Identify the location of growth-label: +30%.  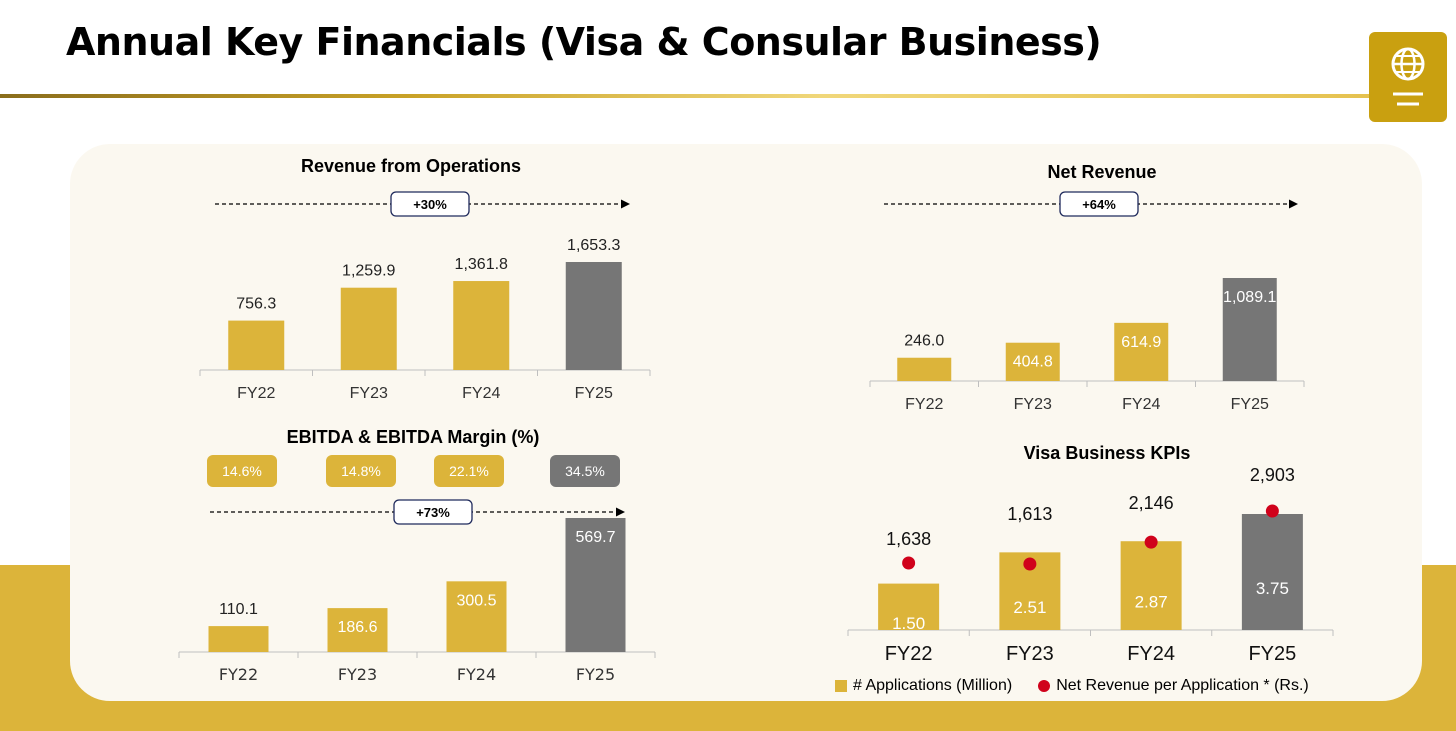
(430, 204).